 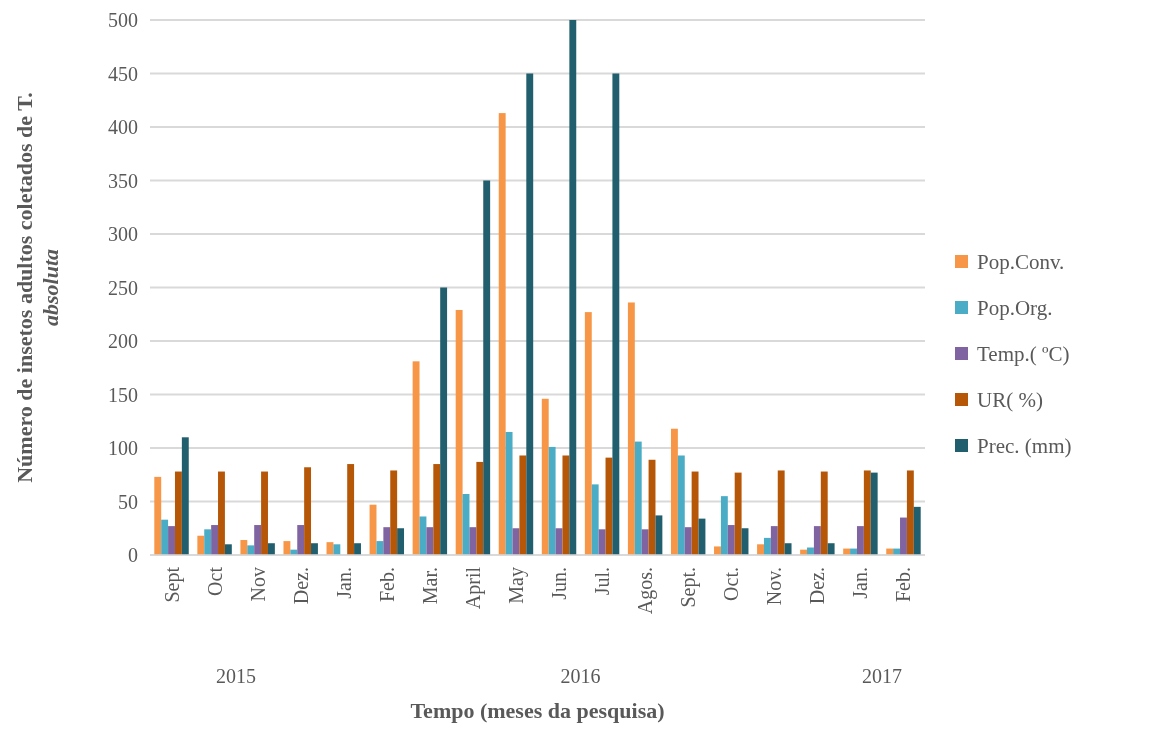 I want to click on x-tick-label: May, so click(x=516, y=585).